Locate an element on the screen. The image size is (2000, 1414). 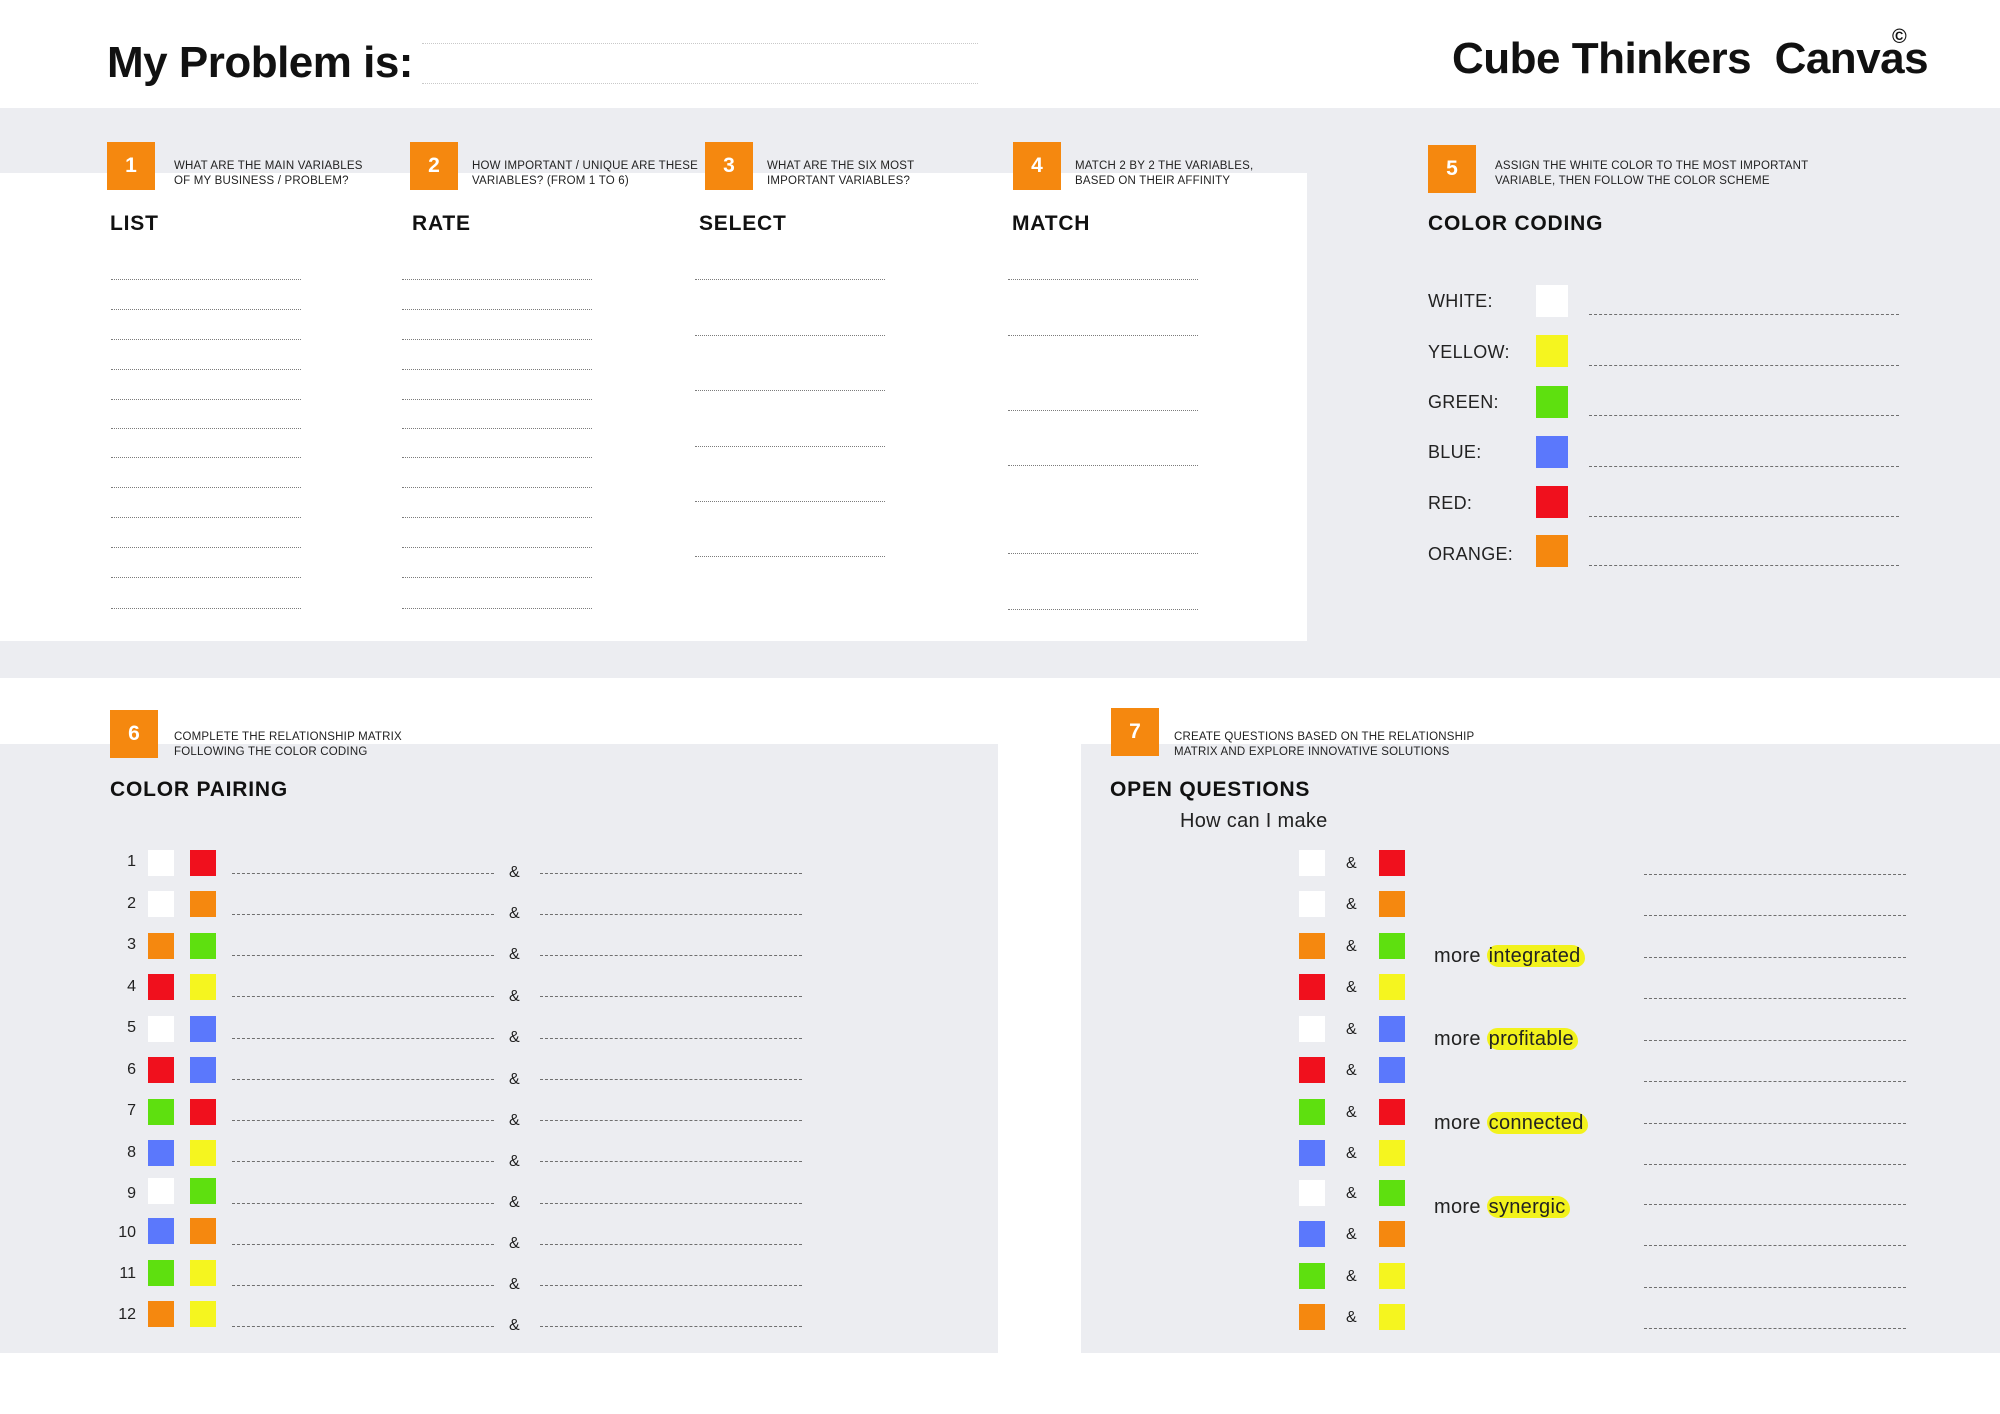
step-7-heading: OPEN QUESTIONS is located at coordinates (1210, 789).